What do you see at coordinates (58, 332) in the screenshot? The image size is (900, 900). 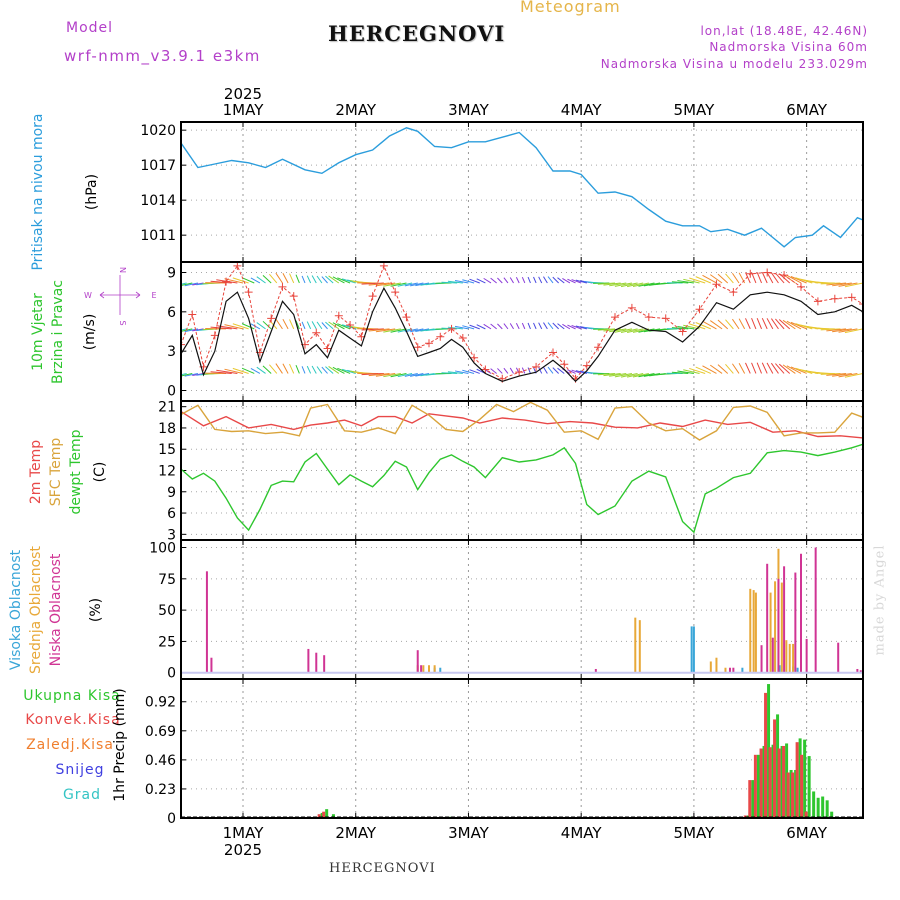 I see `wind-subtitle: Brzina i Pravac` at bounding box center [58, 332].